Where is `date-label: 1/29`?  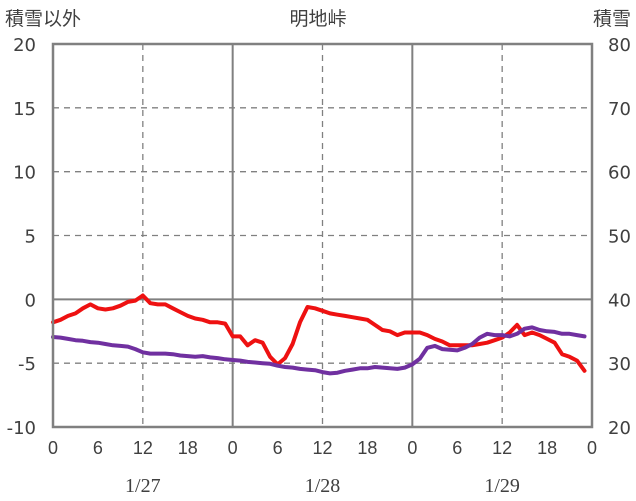 date-label: 1/29 is located at coordinates (502, 486).